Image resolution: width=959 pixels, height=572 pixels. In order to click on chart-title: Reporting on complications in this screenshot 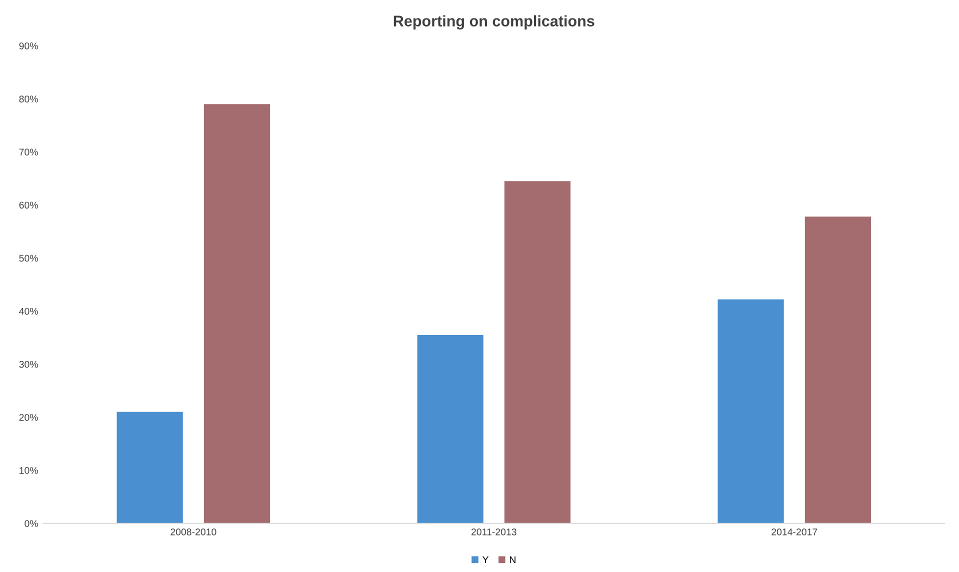, I will do `click(494, 22)`.